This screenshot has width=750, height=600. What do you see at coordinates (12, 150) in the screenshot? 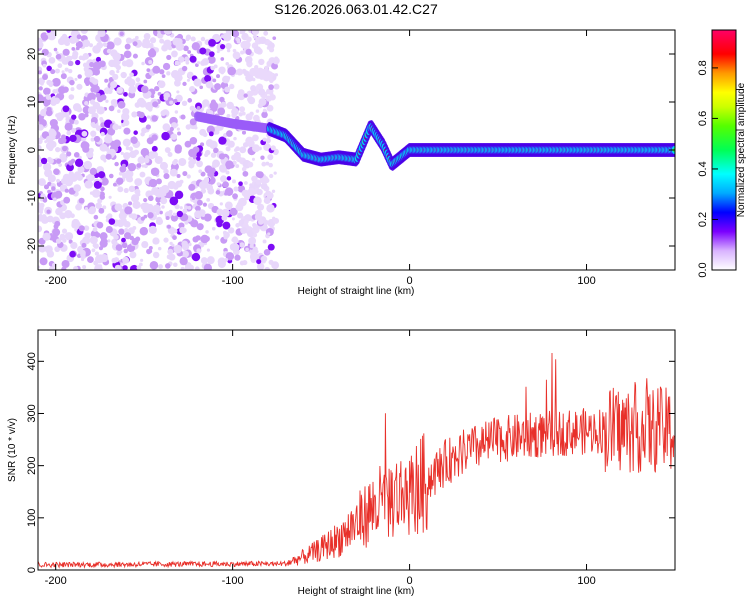
I see `spectrogram-y-axis-label: Frequency (Hz)` at bounding box center [12, 150].